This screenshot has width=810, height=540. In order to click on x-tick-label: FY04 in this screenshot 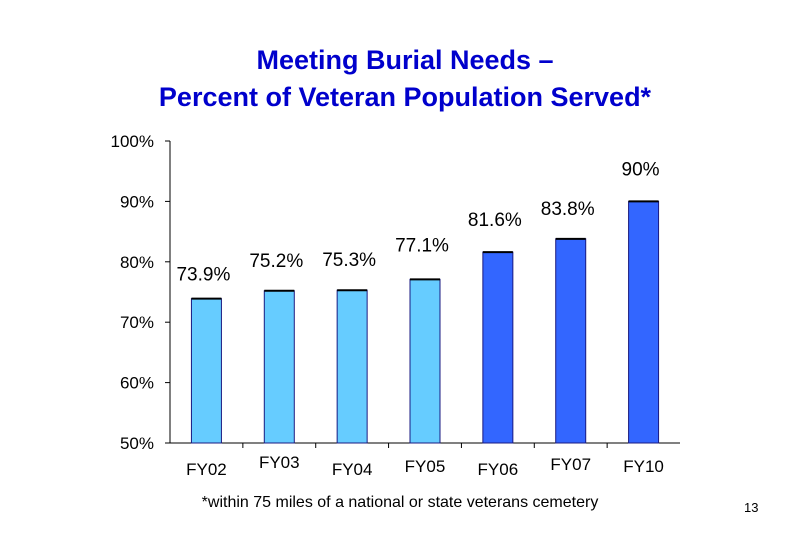, I will do `click(352, 469)`.